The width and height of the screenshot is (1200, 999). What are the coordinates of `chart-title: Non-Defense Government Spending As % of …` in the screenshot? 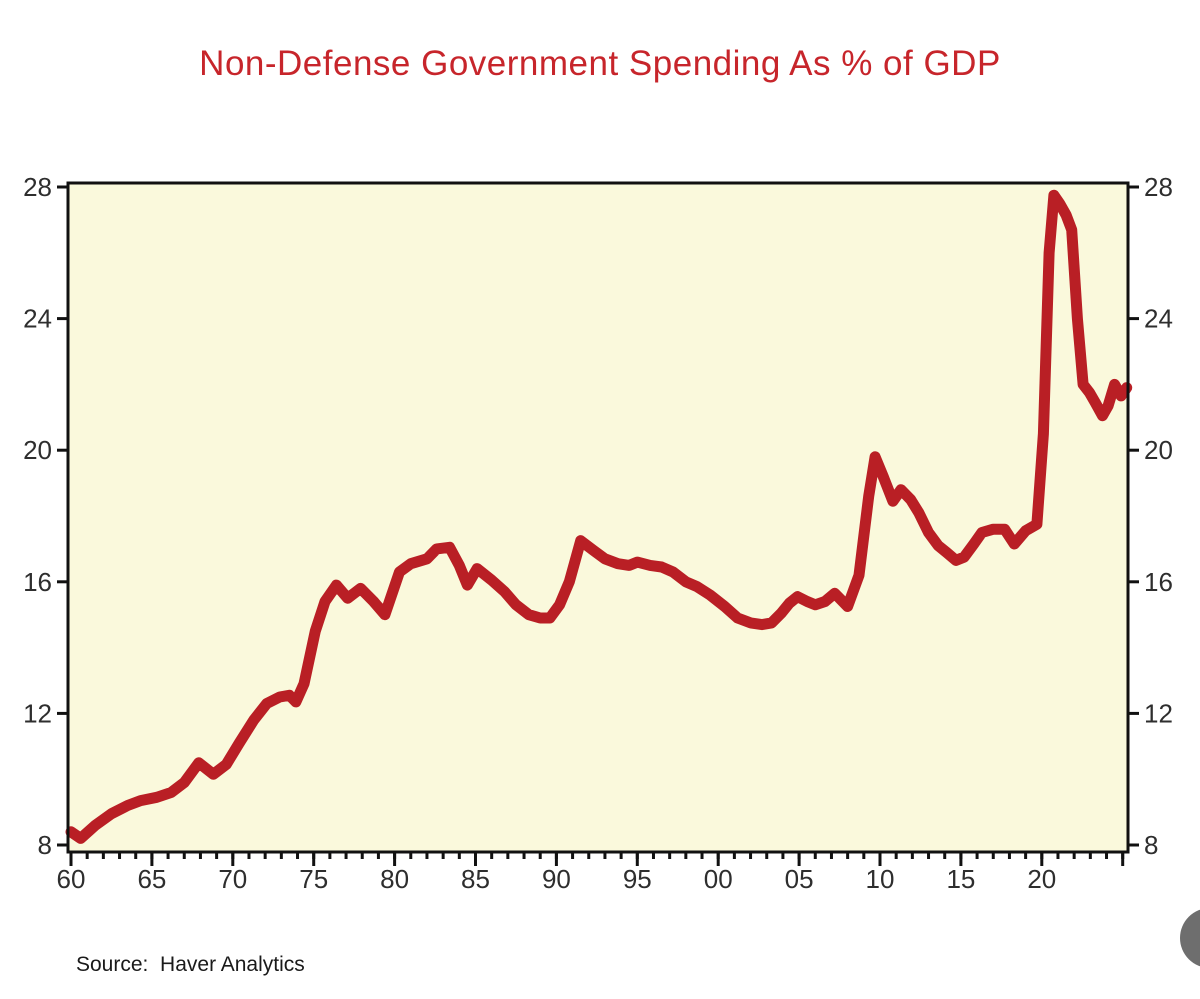 It's located at (600, 63).